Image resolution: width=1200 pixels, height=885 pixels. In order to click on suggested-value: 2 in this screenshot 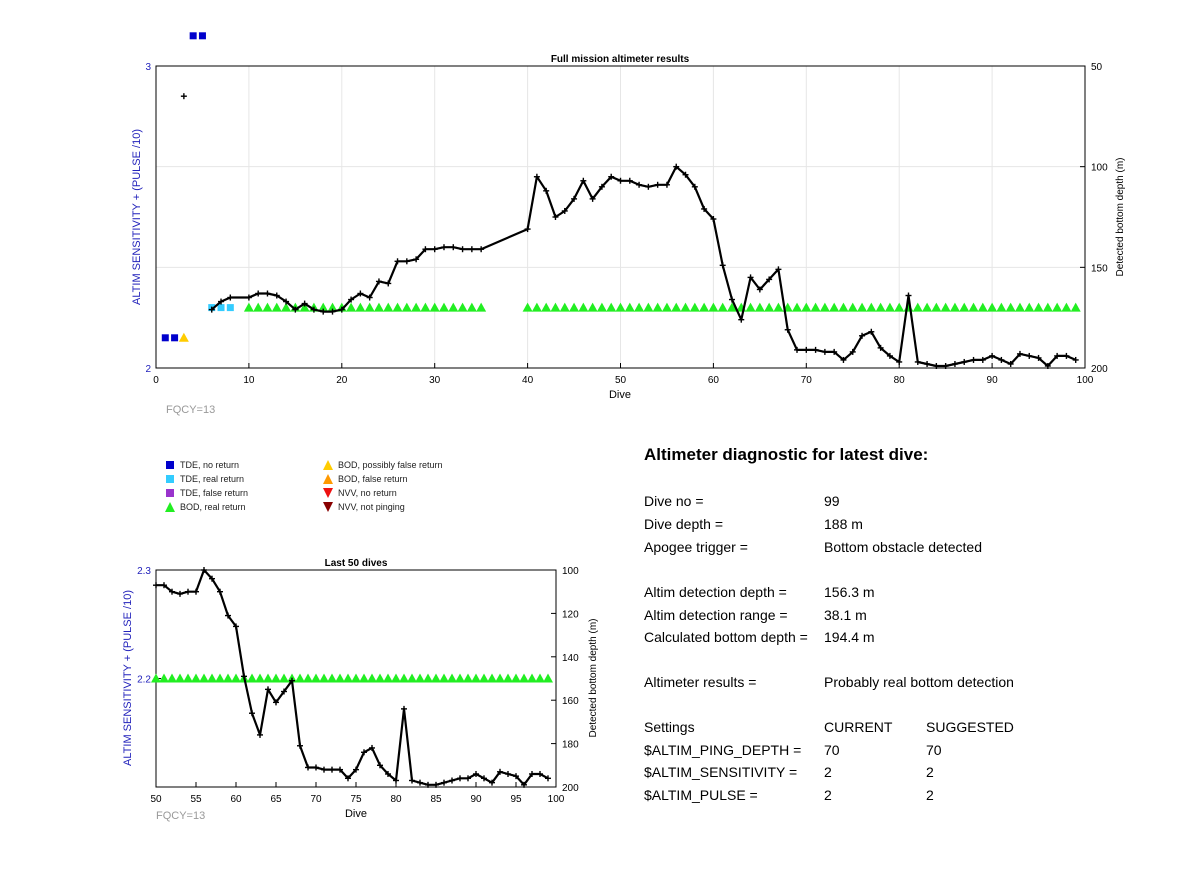, I will do `click(930, 772)`.